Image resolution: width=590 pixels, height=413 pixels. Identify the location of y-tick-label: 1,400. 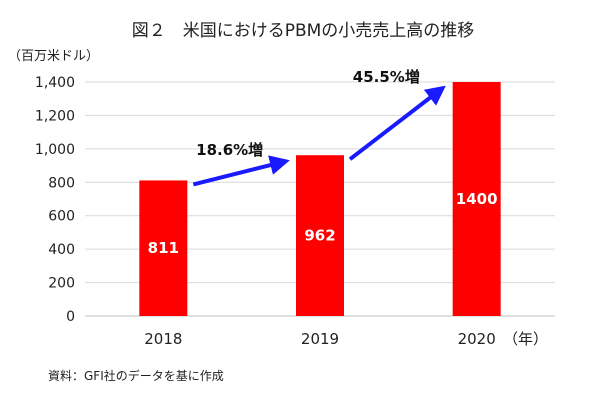
(55, 83).